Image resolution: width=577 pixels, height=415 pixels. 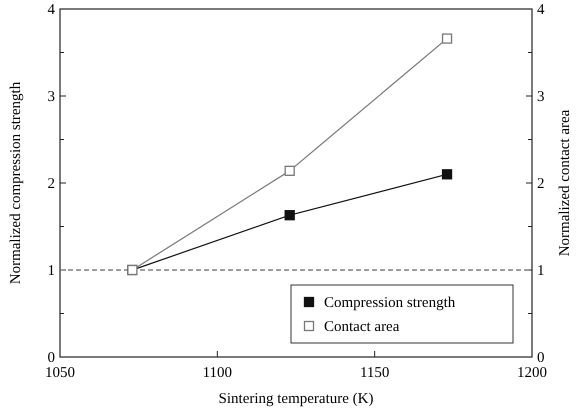 I want to click on y-tick-label: 2, so click(x=51, y=184).